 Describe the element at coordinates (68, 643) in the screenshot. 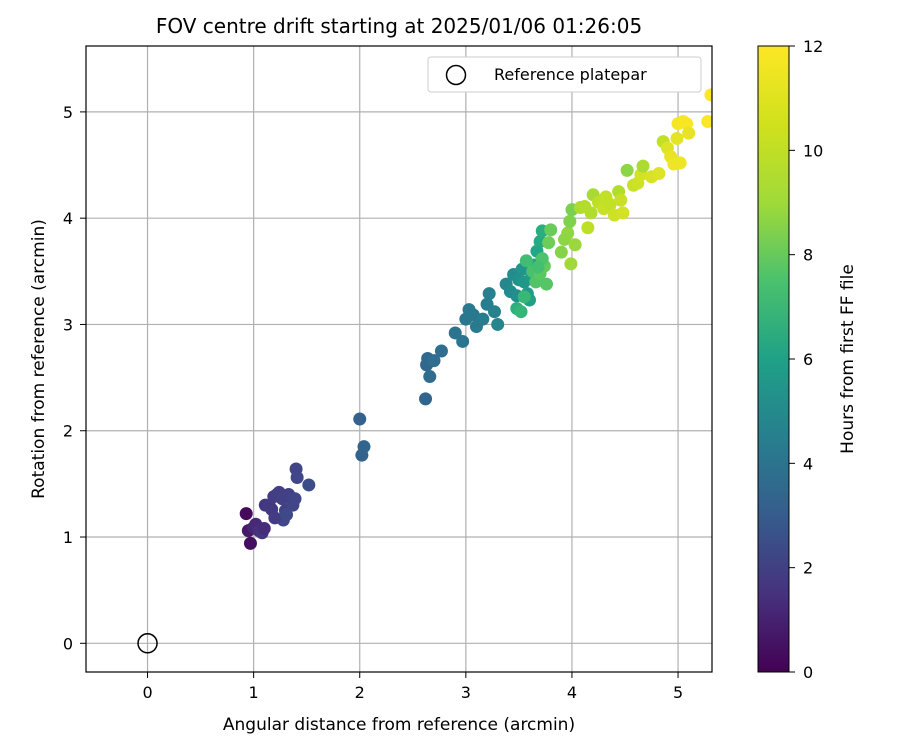

I see `y-tick-label: 0` at that location.